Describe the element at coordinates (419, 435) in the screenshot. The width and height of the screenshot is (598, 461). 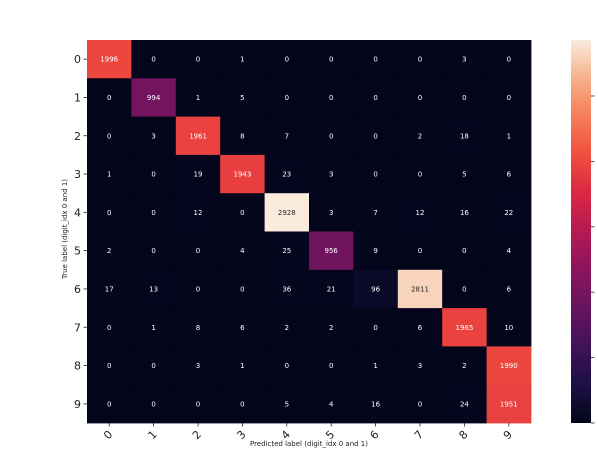
I see `x-tick-label: 7` at that location.